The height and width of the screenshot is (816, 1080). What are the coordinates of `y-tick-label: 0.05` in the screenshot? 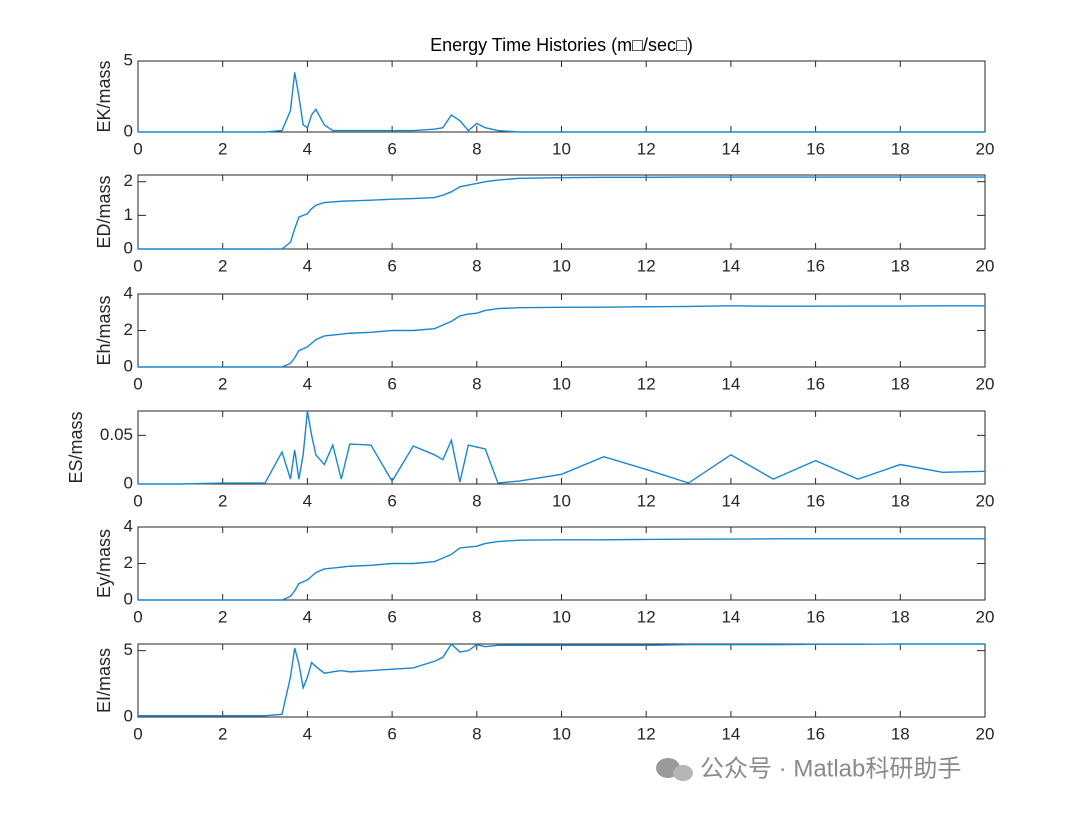 It's located at (116, 434).